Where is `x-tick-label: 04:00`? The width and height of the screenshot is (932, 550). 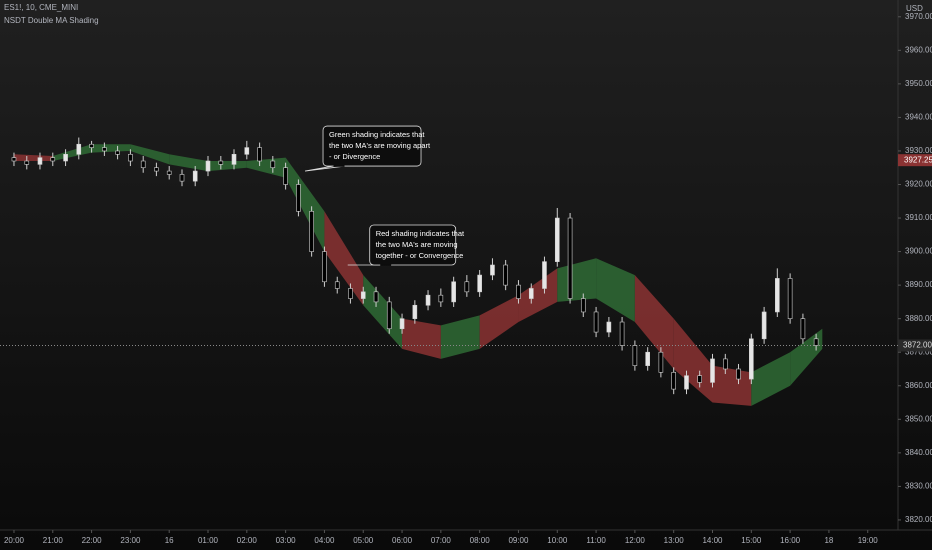
x-tick-label: 04:00 is located at coordinates (324, 540).